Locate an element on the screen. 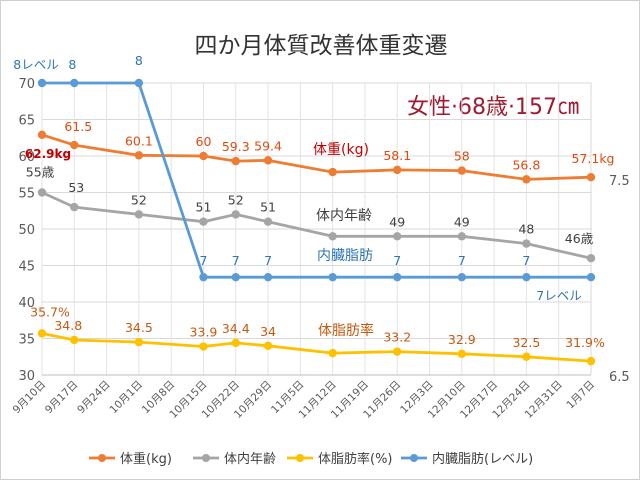  legend: 体重(kg) 体内年齢 体脂肪率(%) 内臓脂肪(レベル) is located at coordinates (311, 459).